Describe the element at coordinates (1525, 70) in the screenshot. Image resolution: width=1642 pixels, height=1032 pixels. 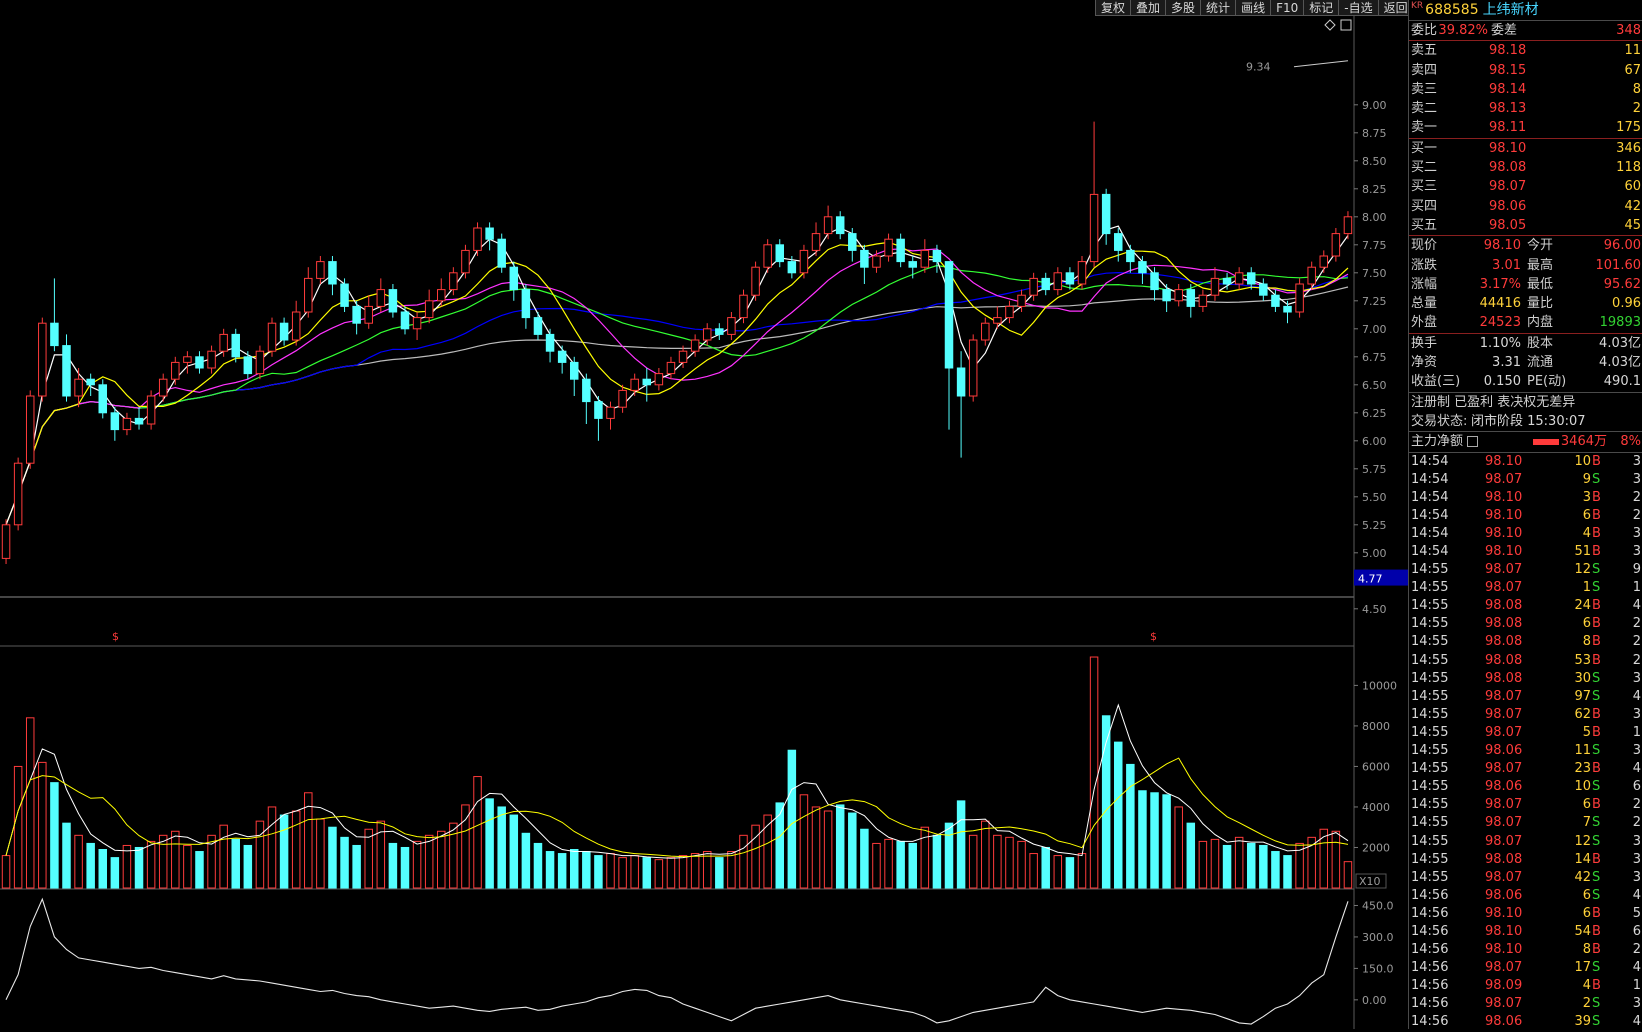
I see `ask-level-row: 卖四 98.15 67` at that location.